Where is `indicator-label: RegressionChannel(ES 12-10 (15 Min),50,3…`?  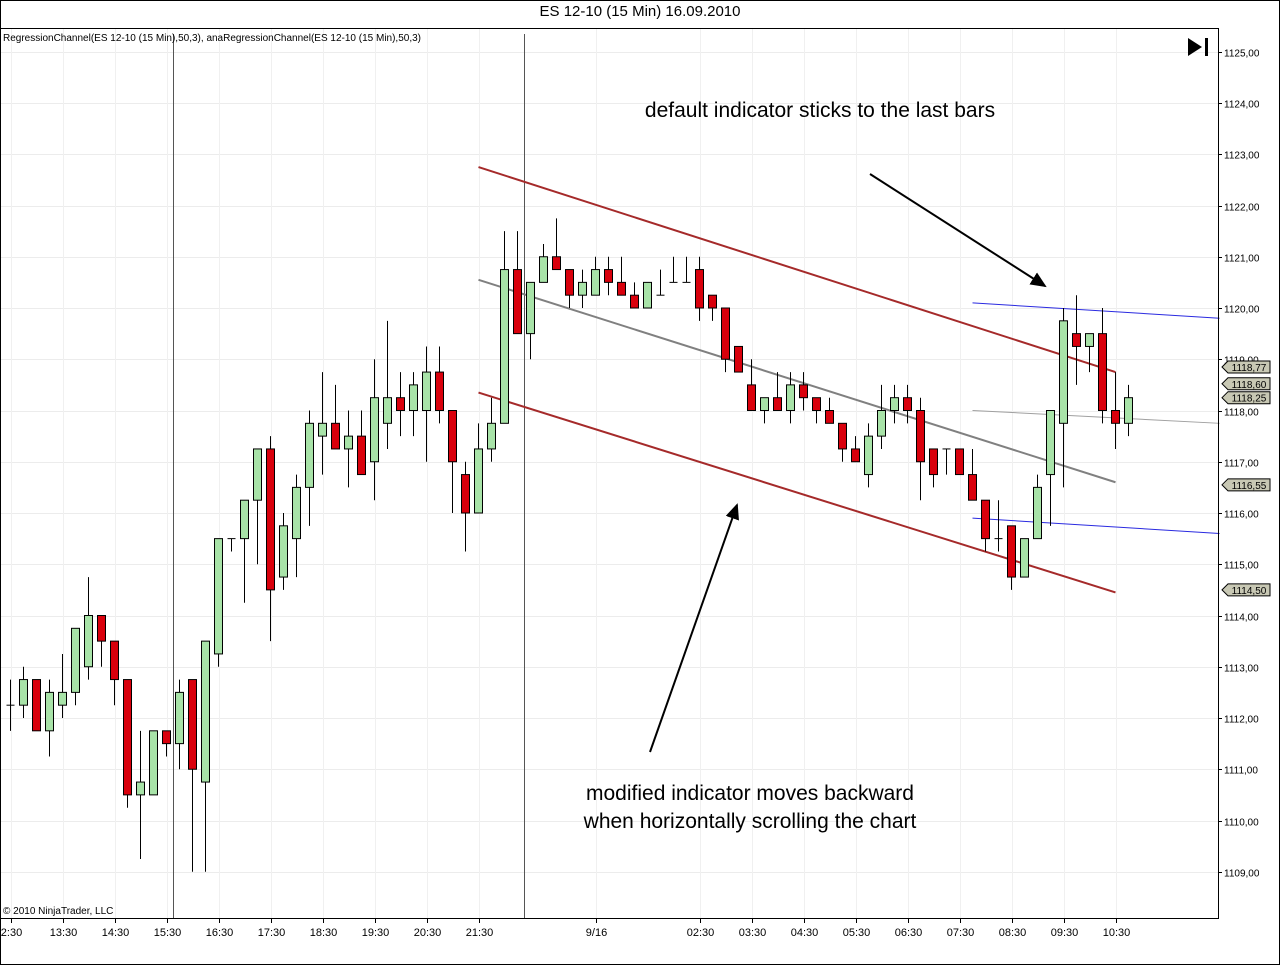
indicator-label: RegressionChannel(ES 12-10 (15 Min),50,3… is located at coordinates (212, 38).